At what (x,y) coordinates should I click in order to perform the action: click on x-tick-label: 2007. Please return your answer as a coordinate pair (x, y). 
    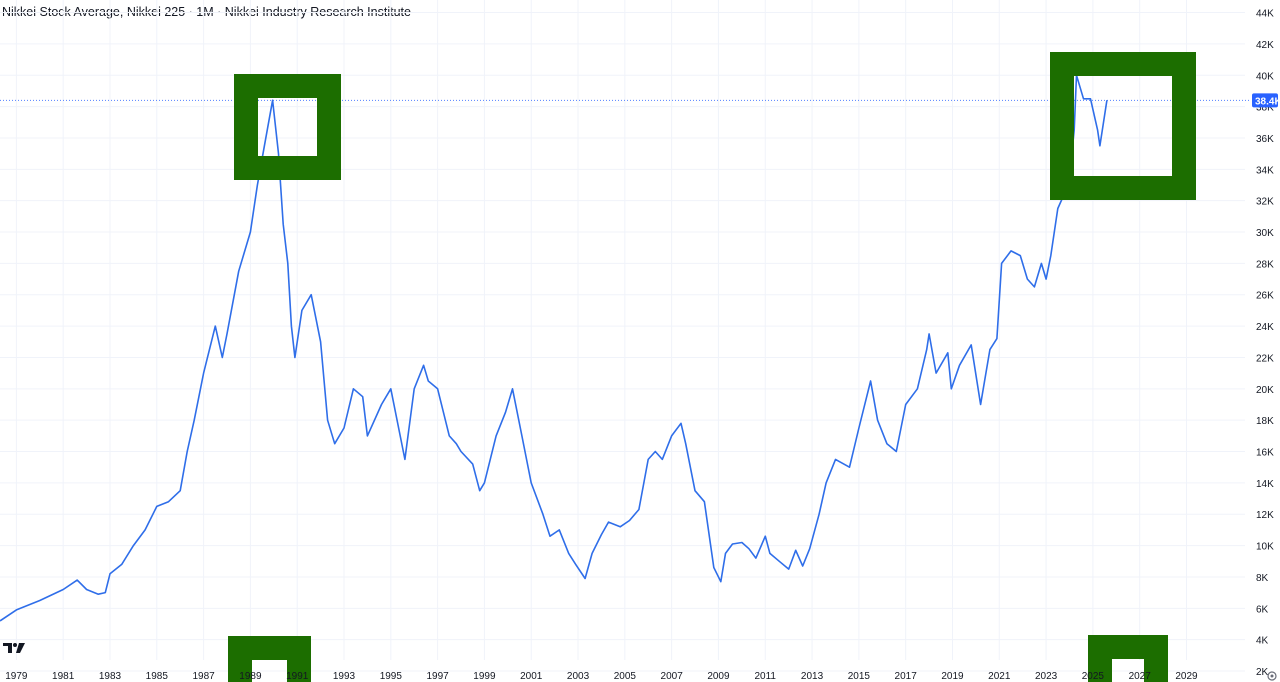
    Looking at the image, I should click on (672, 676).